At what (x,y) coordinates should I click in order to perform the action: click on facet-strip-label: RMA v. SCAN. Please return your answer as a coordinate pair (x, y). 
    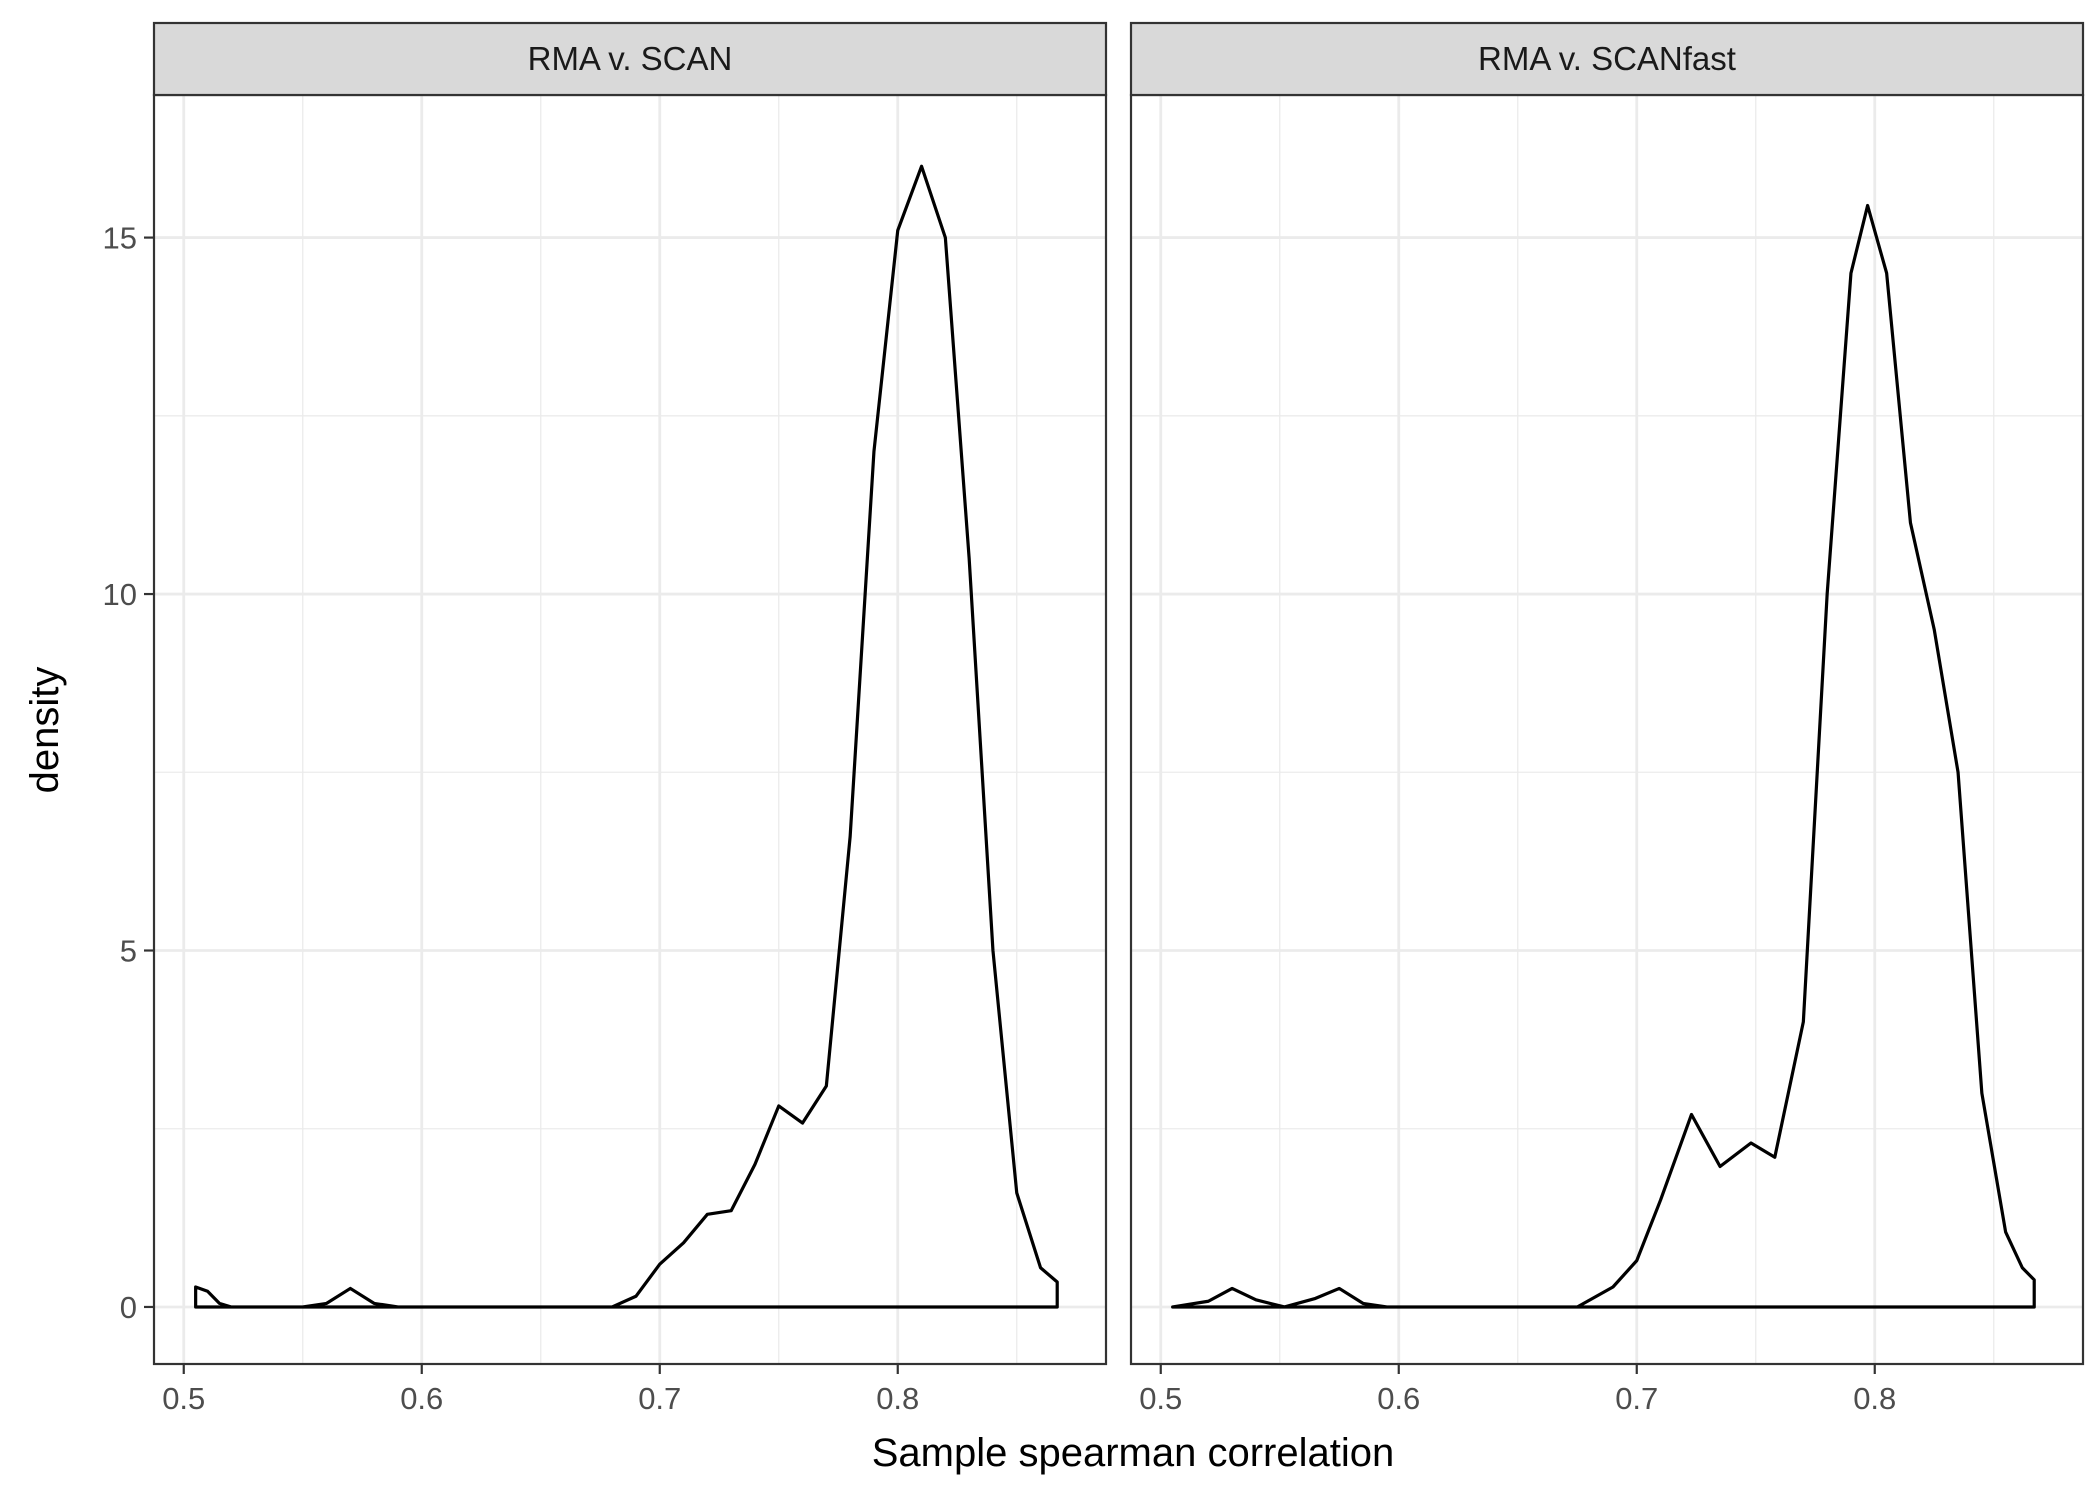
    Looking at the image, I should click on (630, 58).